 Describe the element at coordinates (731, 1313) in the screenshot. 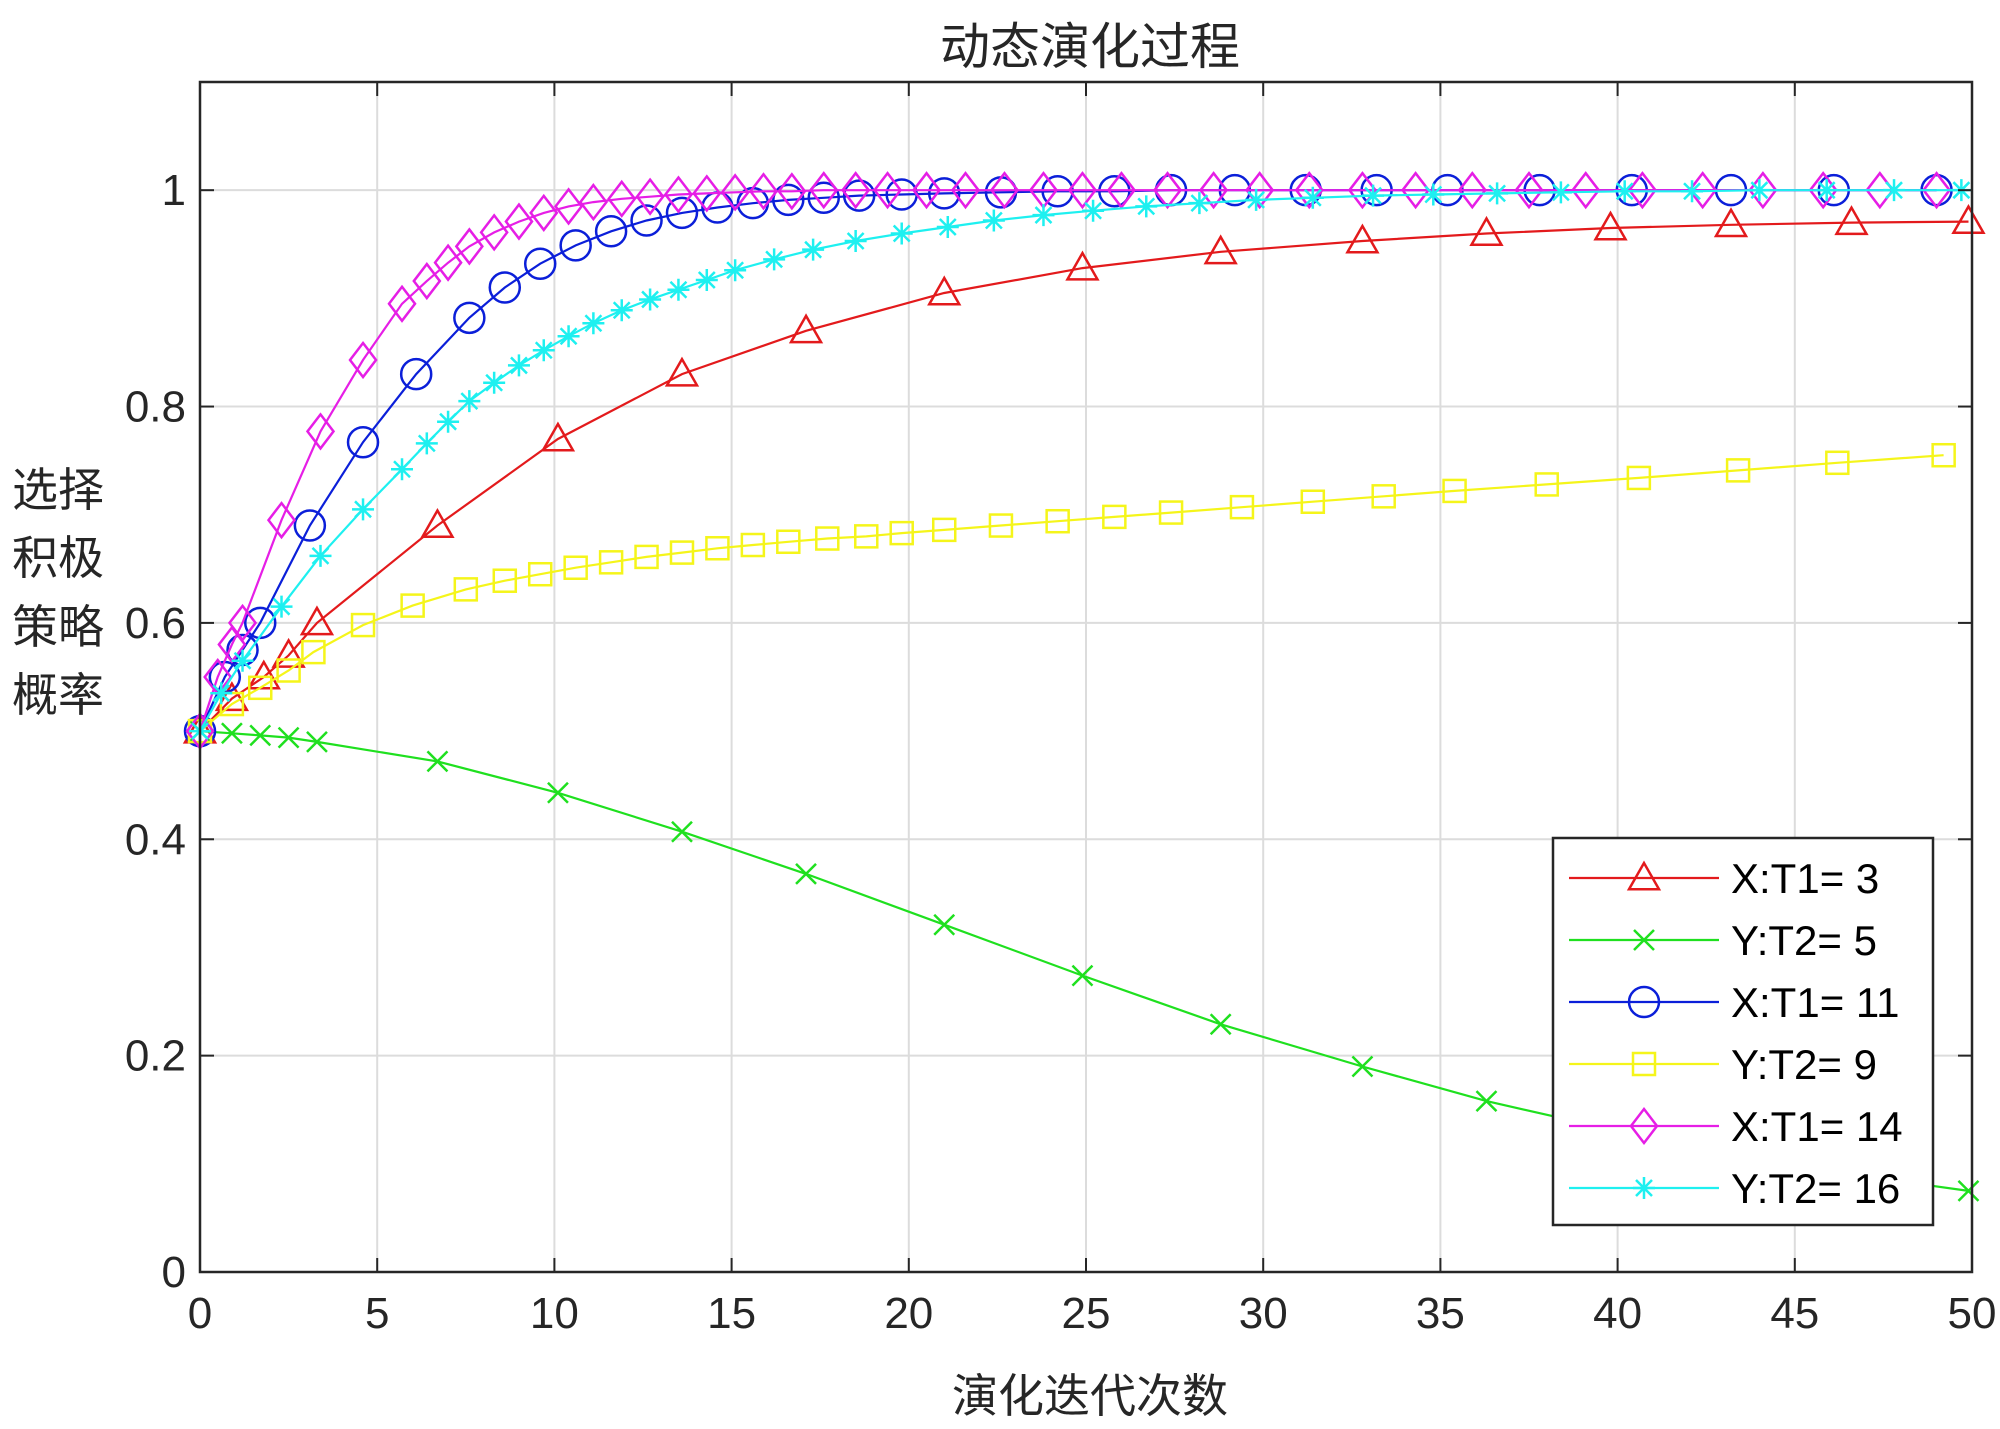

I see `x-tick-label: 15` at that location.